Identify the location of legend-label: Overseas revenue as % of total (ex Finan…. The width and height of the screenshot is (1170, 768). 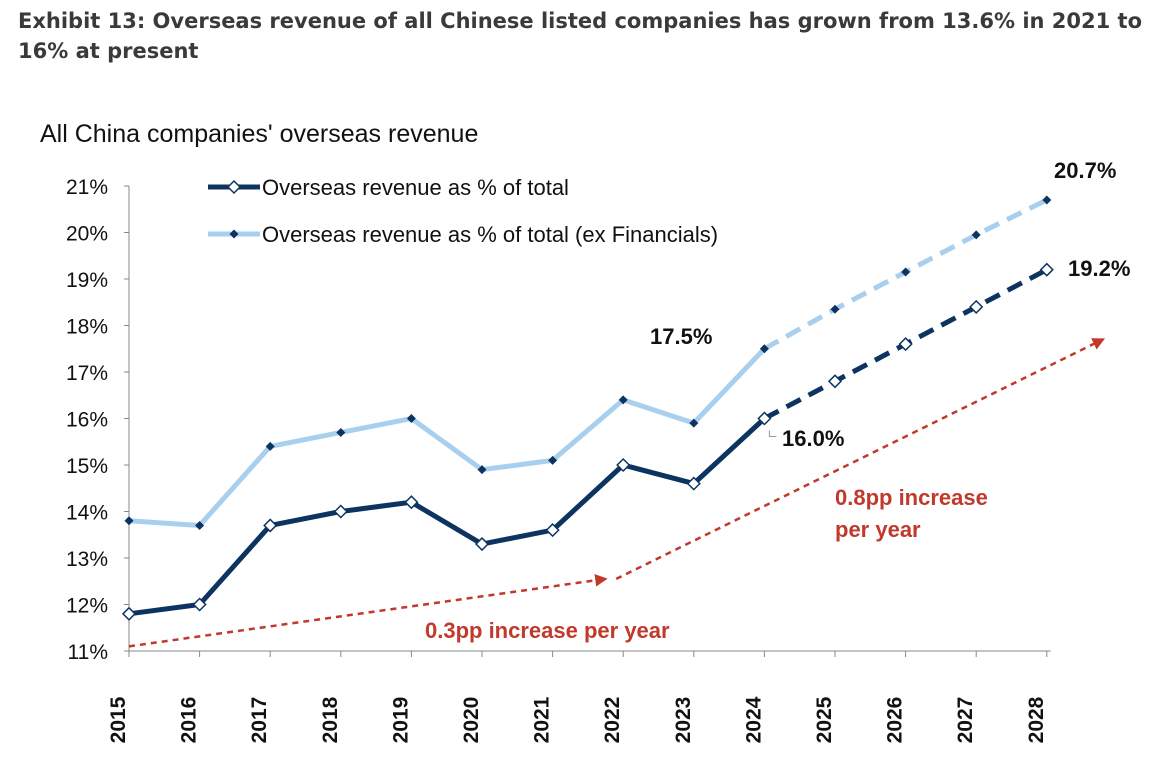
(490, 234).